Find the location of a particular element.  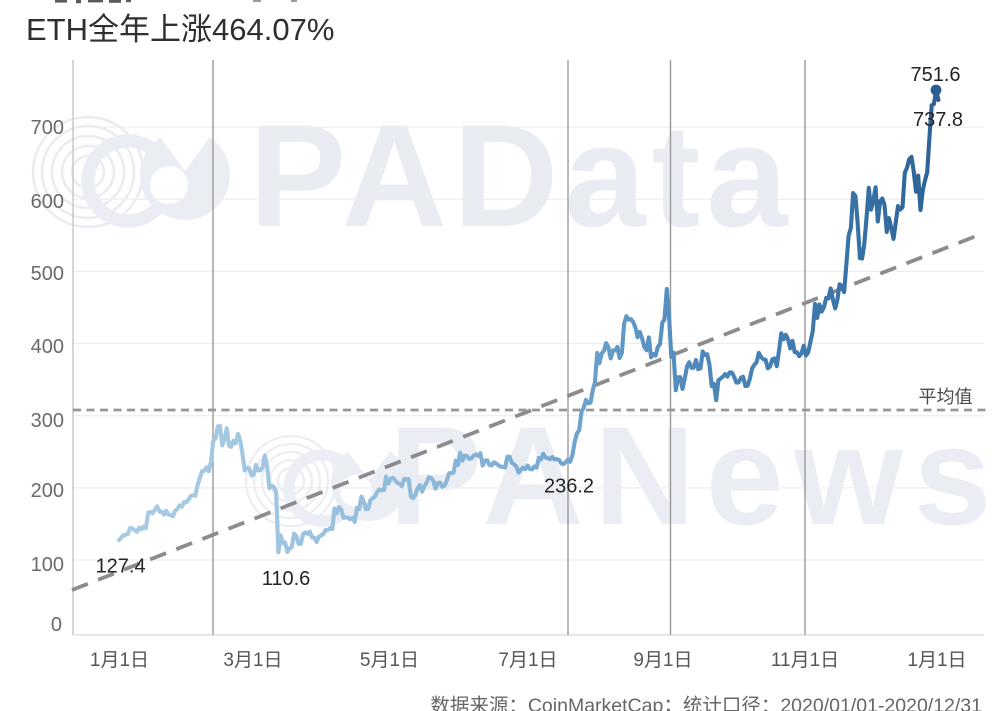

svg-text: 100 is located at coordinates (47, 565).